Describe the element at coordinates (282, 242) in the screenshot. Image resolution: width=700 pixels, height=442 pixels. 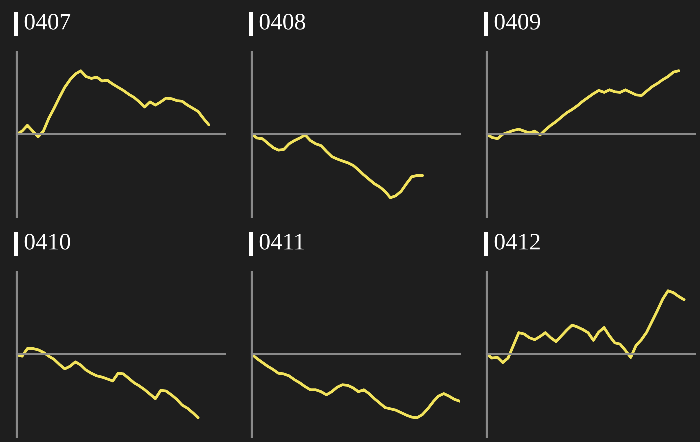
I see `chart-title: 0411` at that location.